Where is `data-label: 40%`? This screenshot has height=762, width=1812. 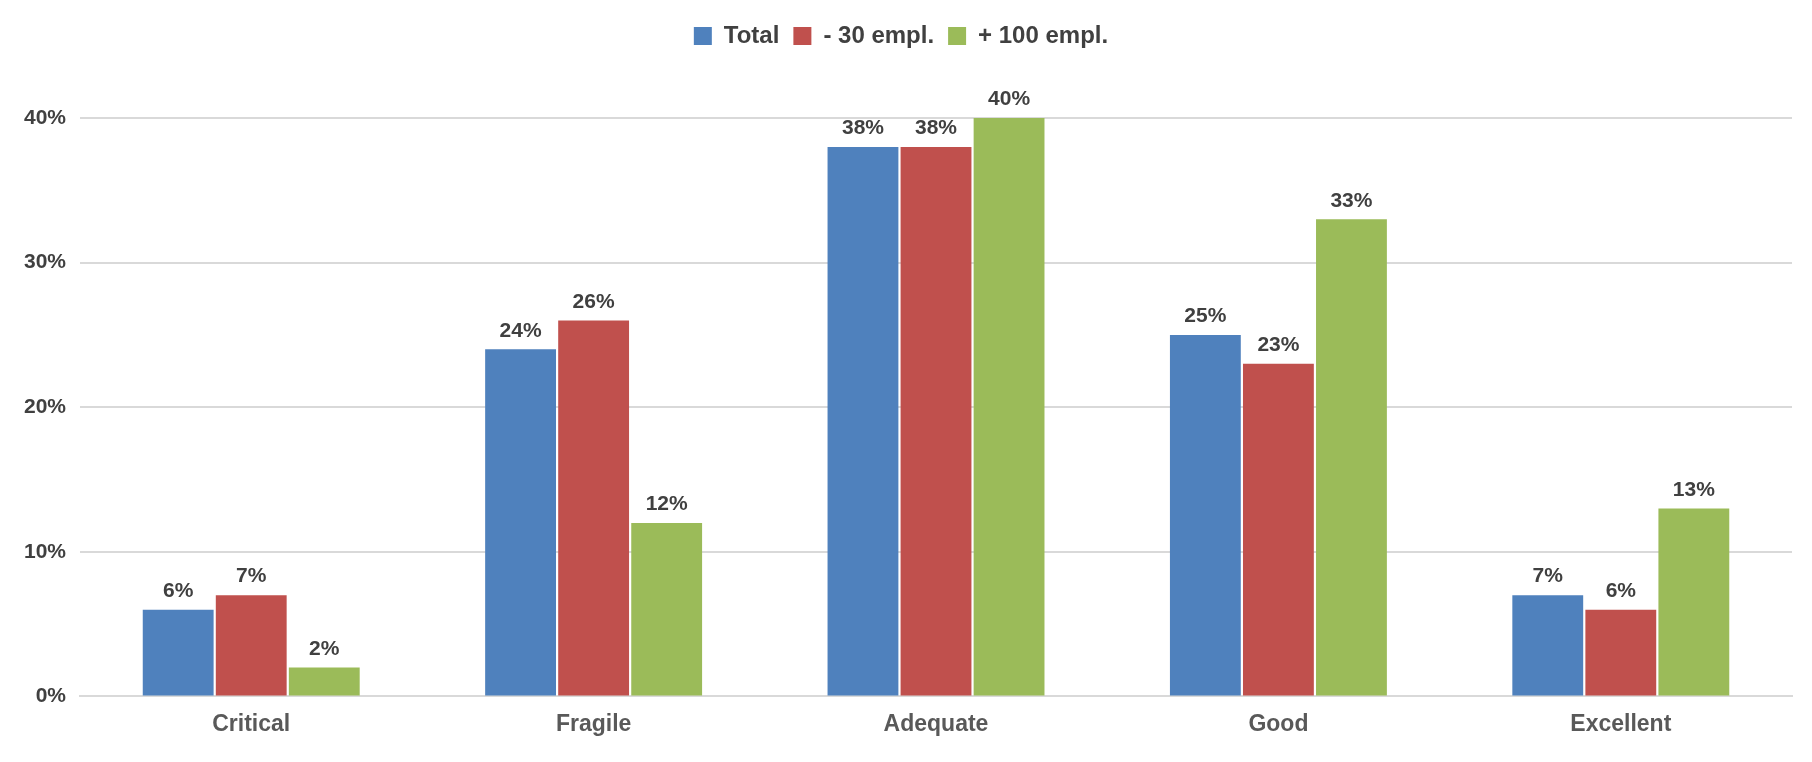 data-label: 40% is located at coordinates (1009, 98).